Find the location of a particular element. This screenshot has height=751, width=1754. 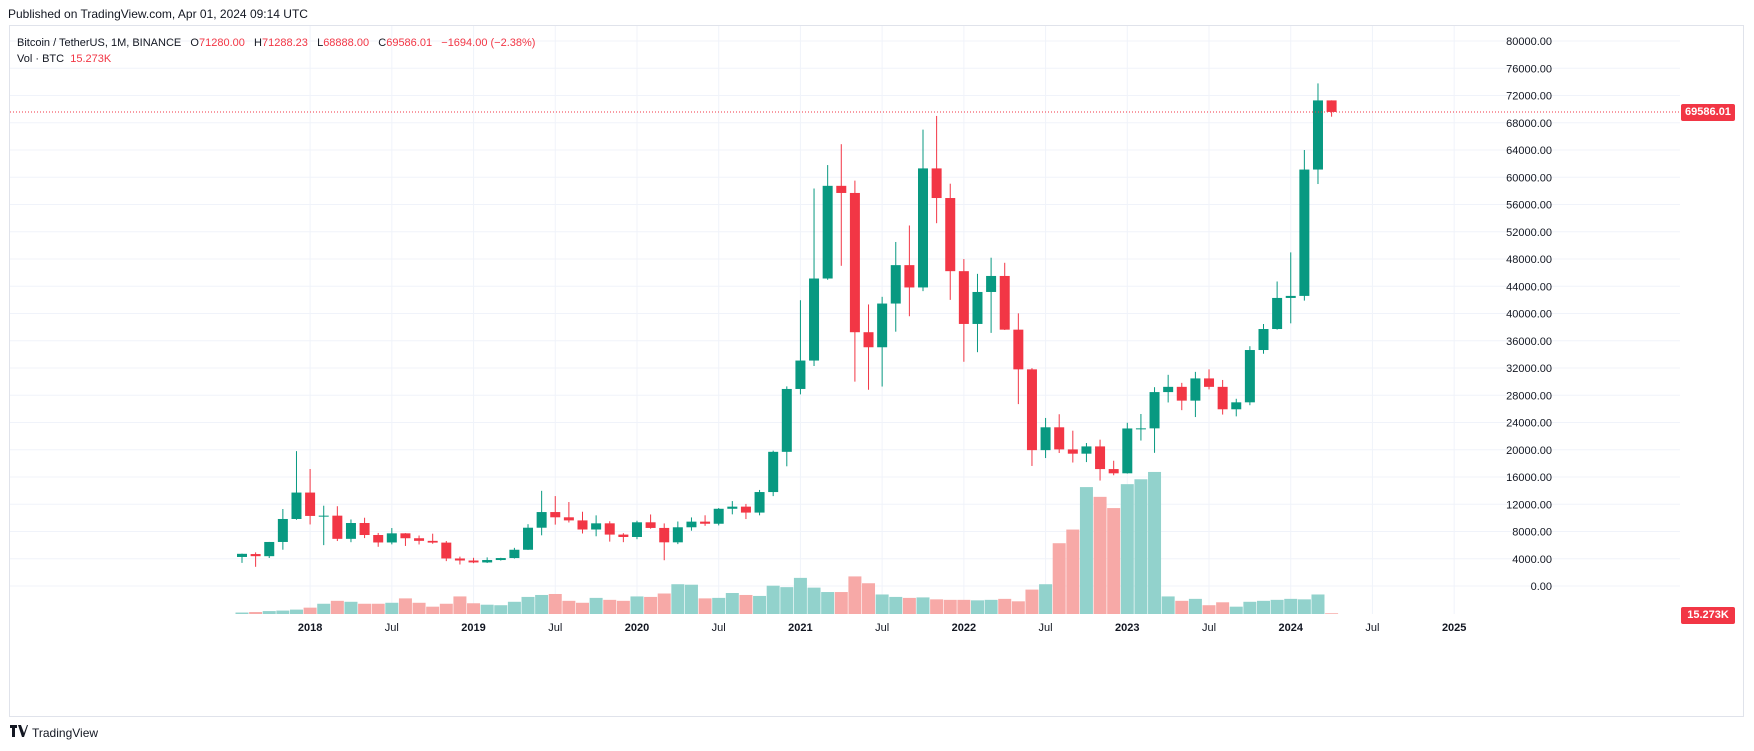

footer-brand: TradingView is located at coordinates (65, 732).